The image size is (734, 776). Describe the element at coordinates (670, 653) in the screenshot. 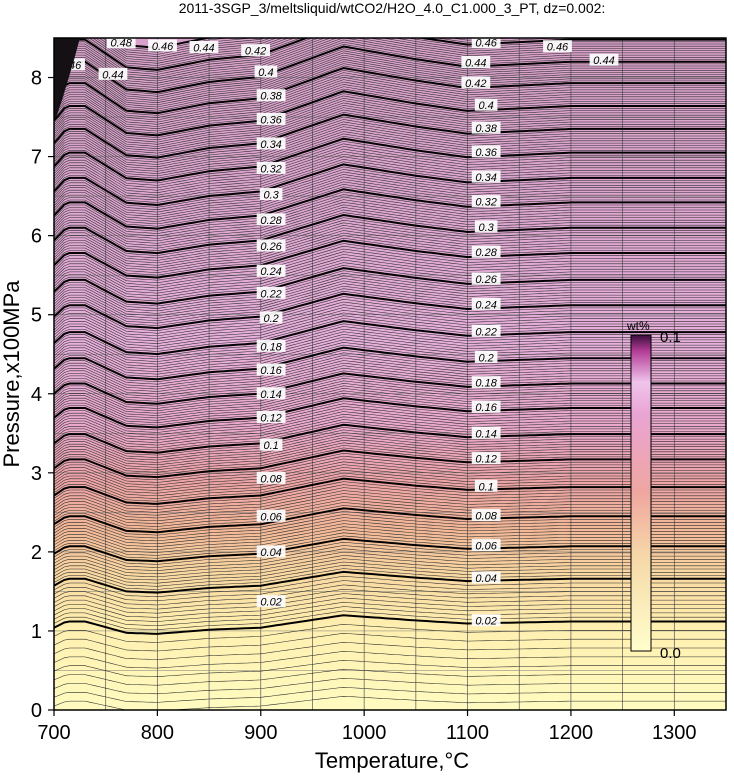

I see `colorbar-min-label: 0.0` at that location.